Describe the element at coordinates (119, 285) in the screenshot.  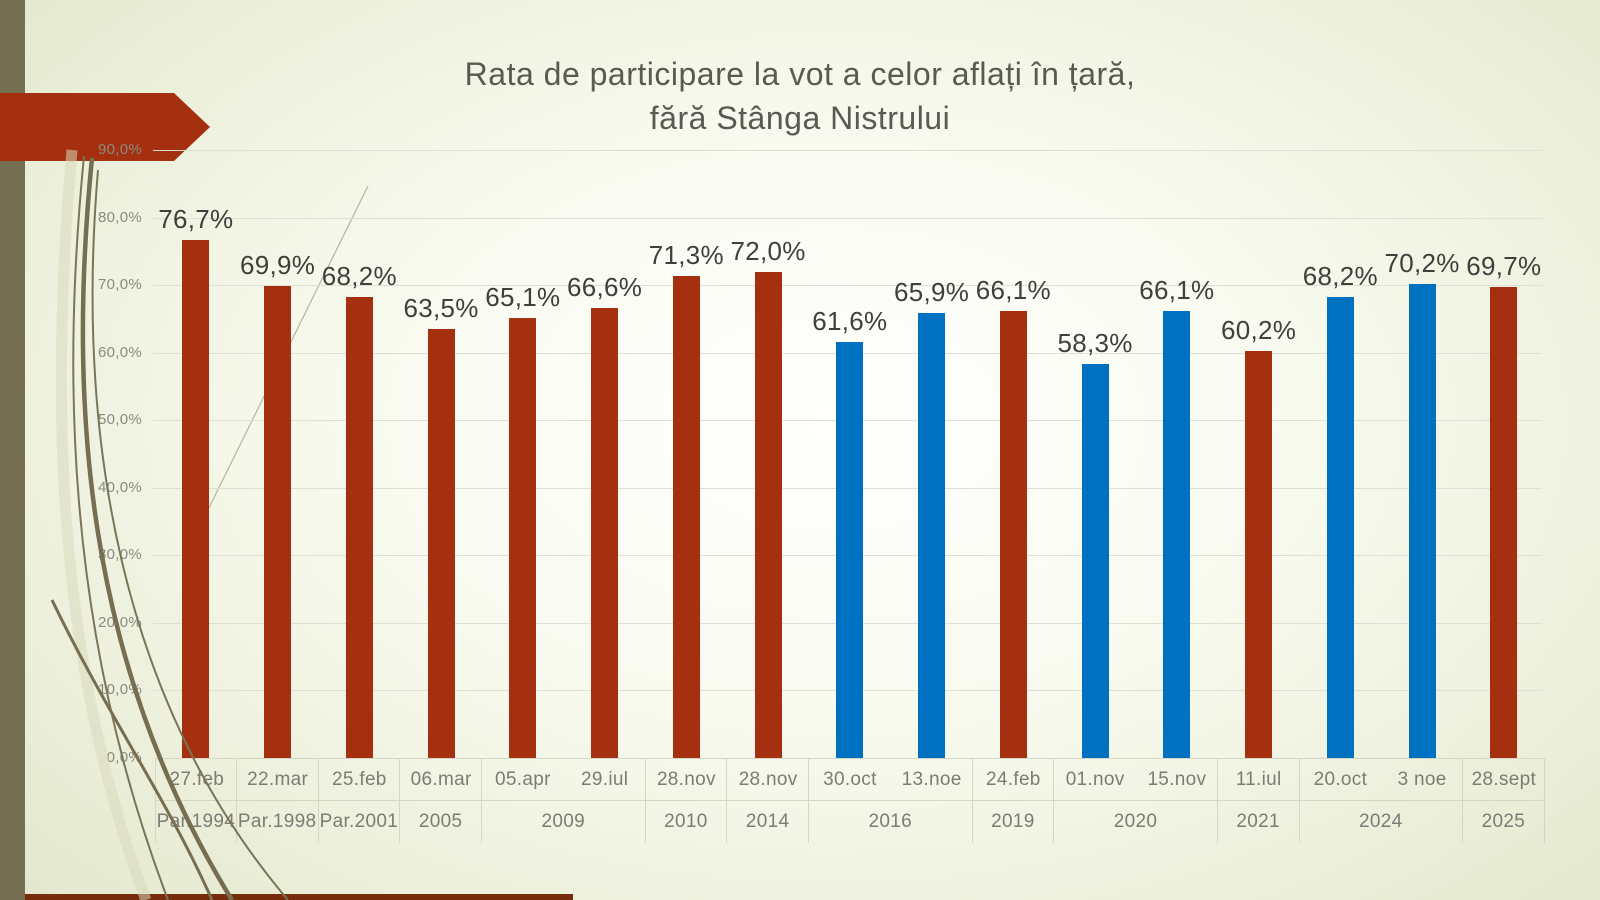
I see `y-axis-tick-label: 70,0%` at that location.